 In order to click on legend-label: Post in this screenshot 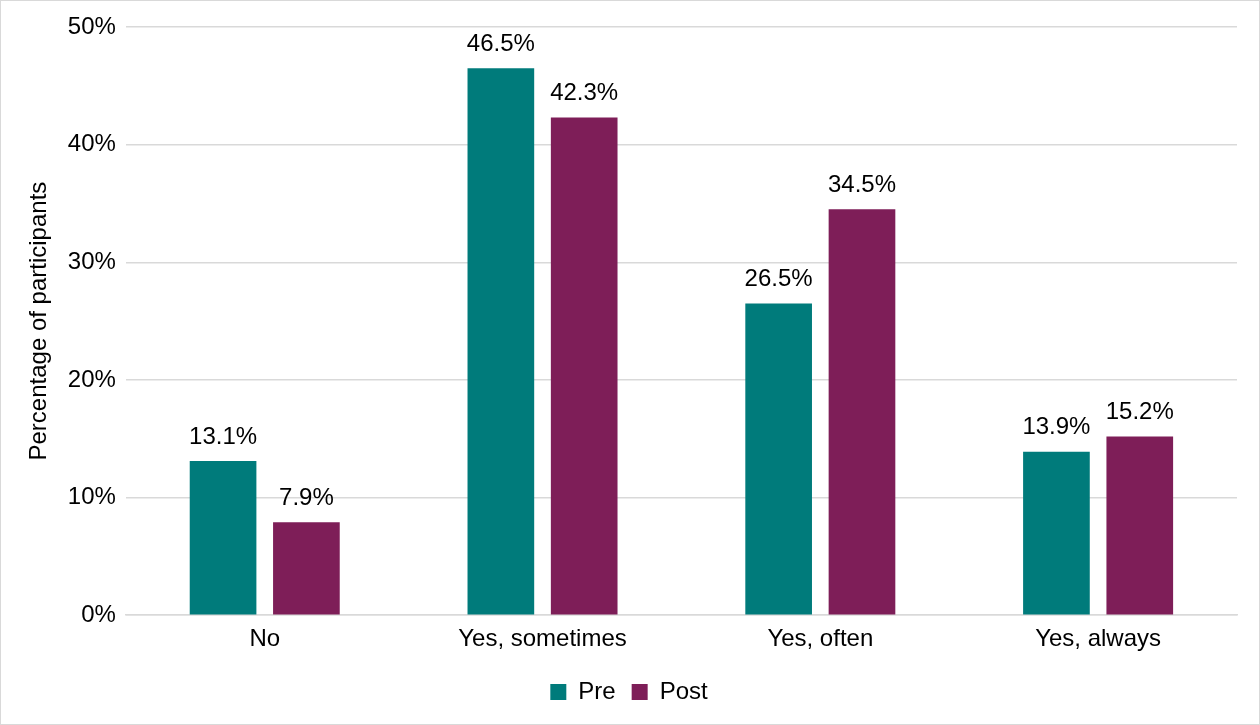, I will do `click(684, 690)`.